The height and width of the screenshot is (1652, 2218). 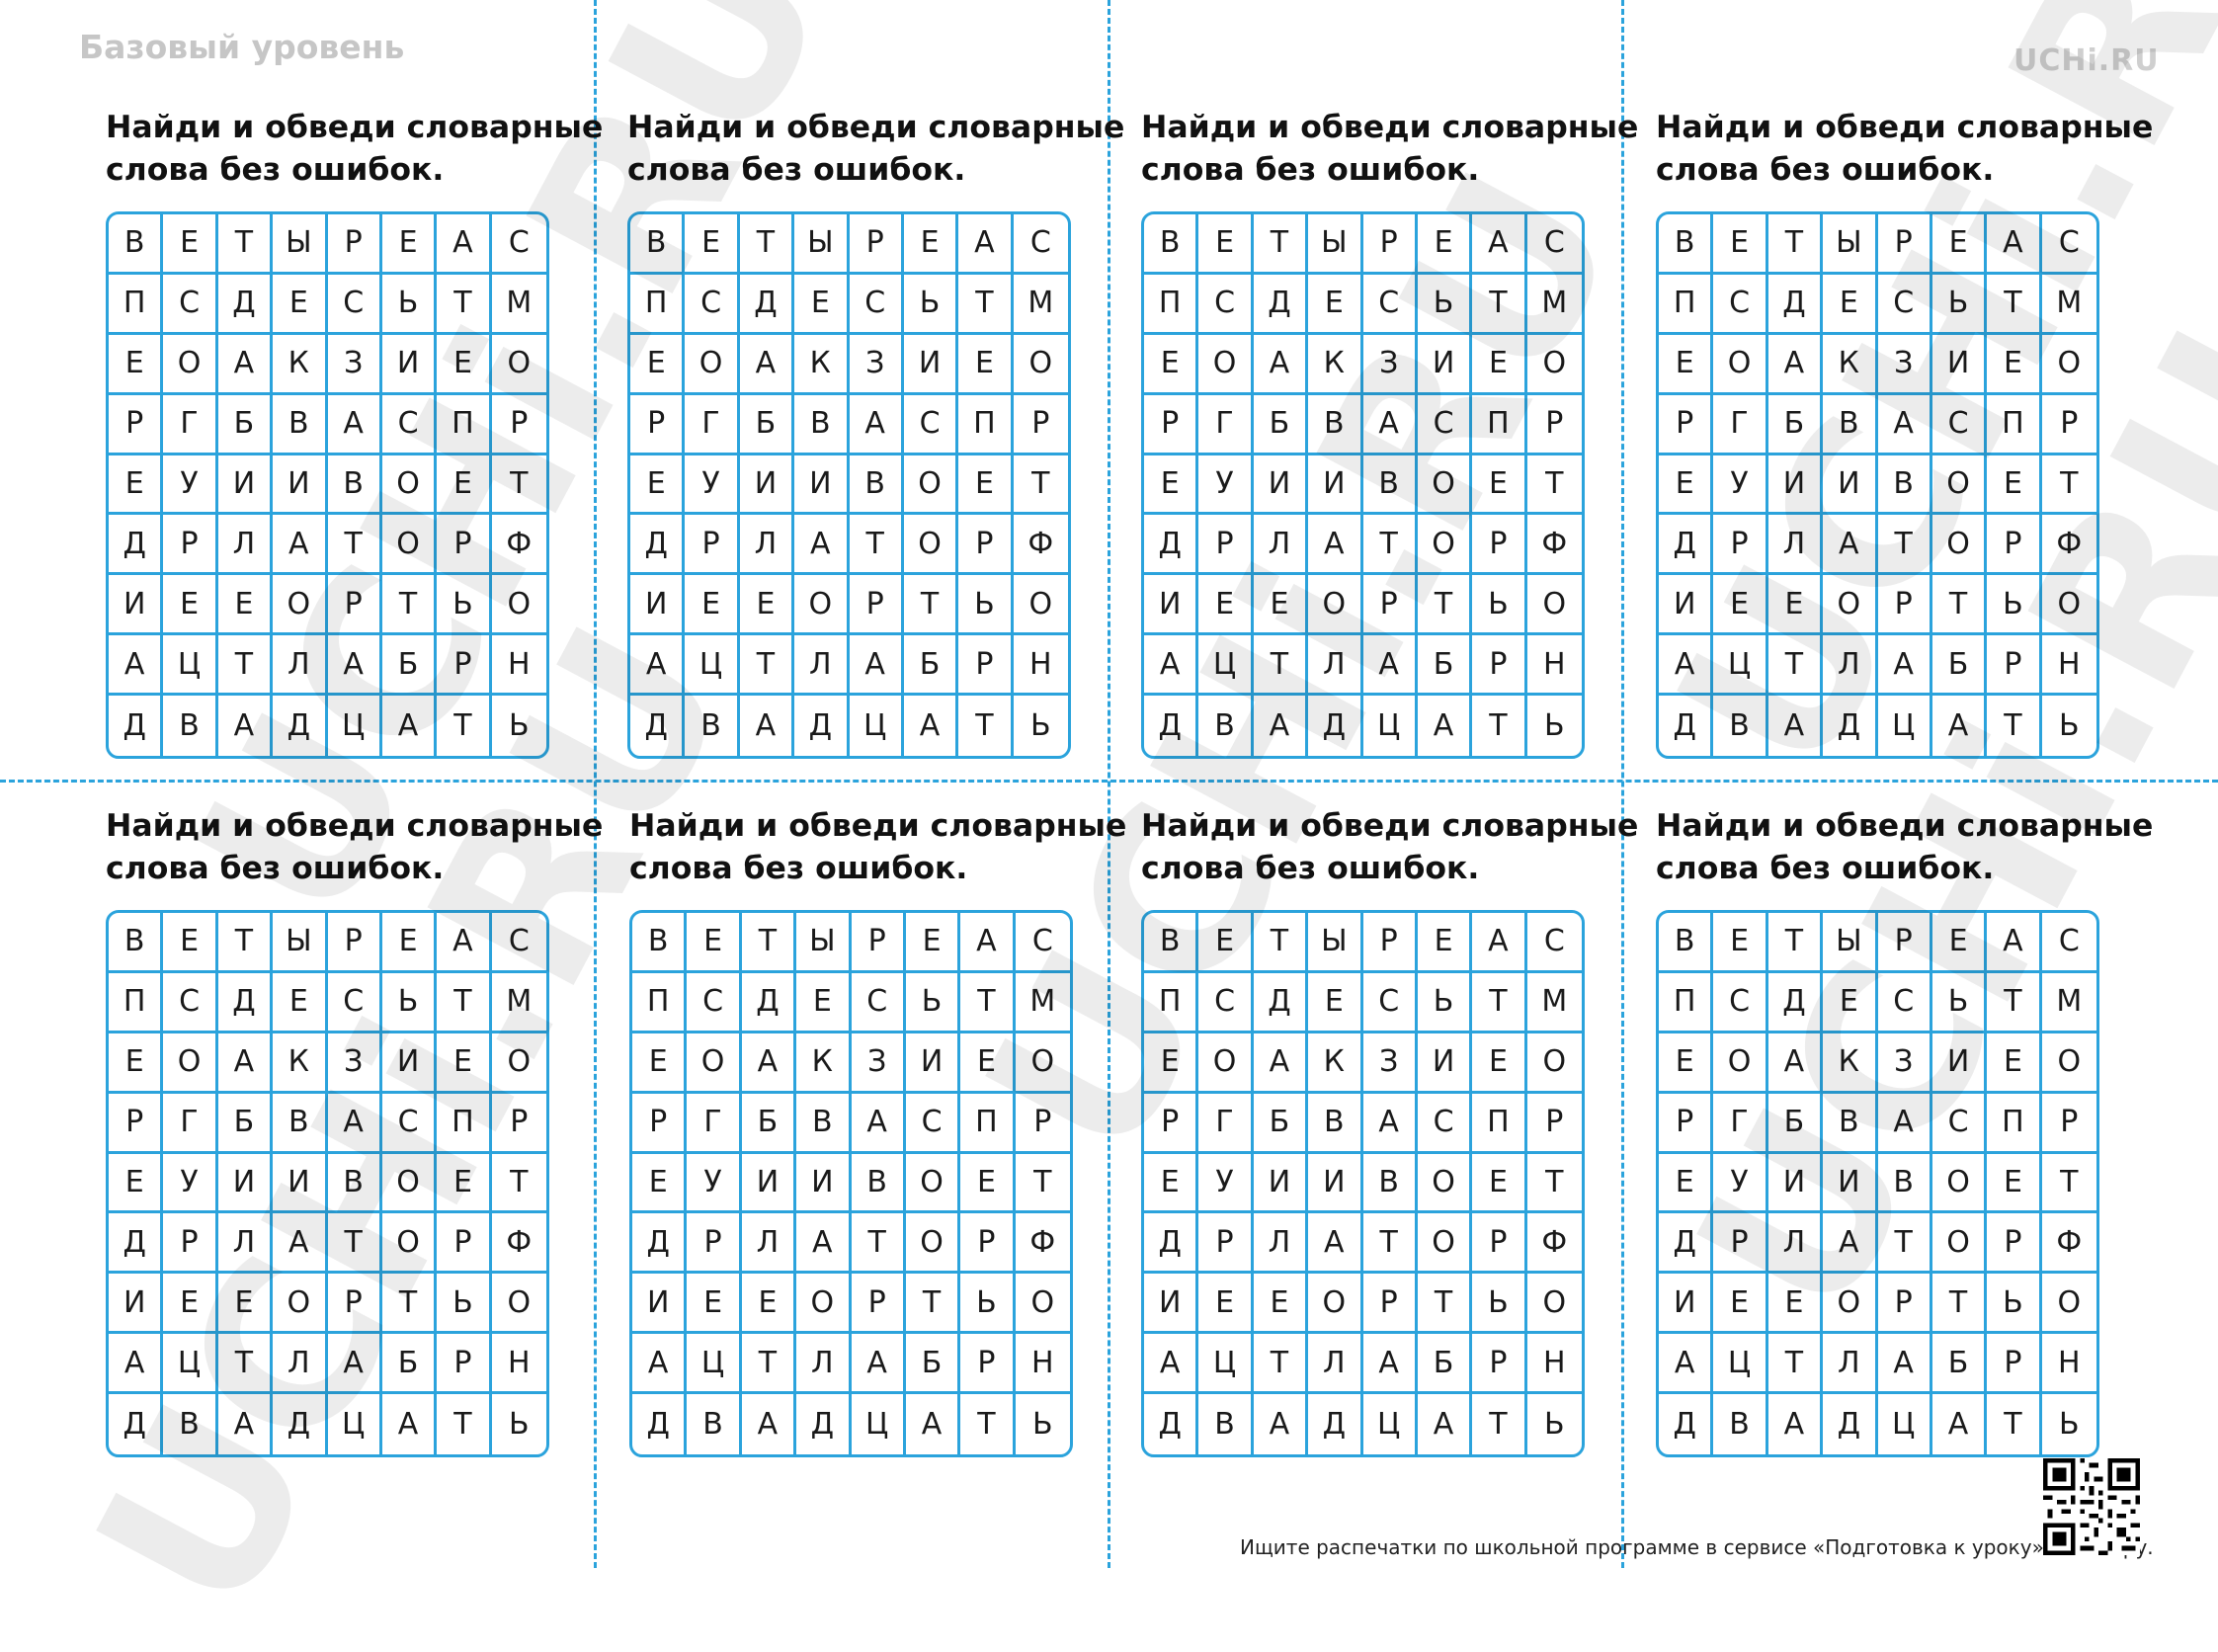 I want to click on letter-cell: Ы, so click(x=301, y=943).